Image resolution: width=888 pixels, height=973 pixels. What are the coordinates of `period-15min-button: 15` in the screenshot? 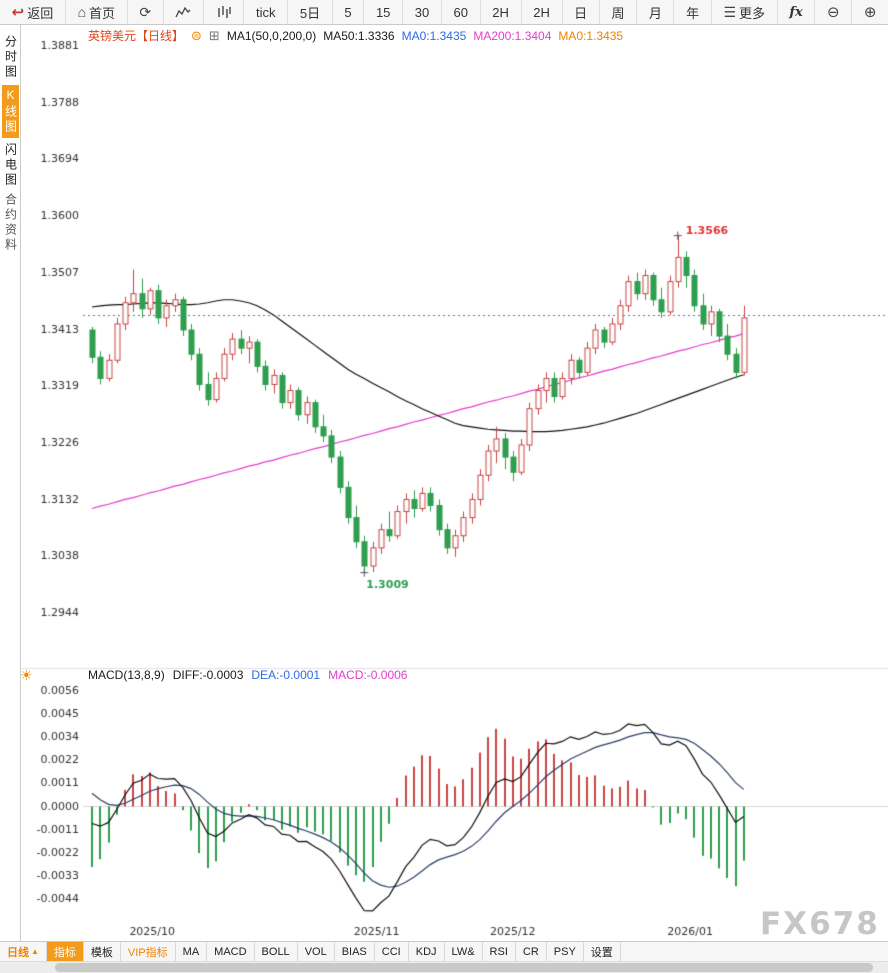 It's located at (384, 12).